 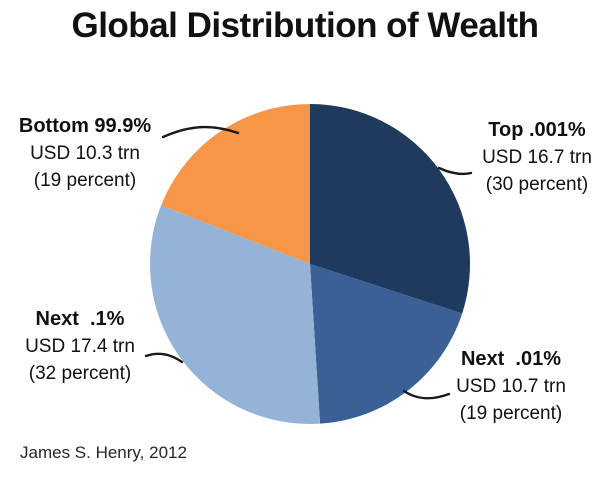 I want to click on callout-next-1-percent: (32 percent), so click(x=80, y=373).